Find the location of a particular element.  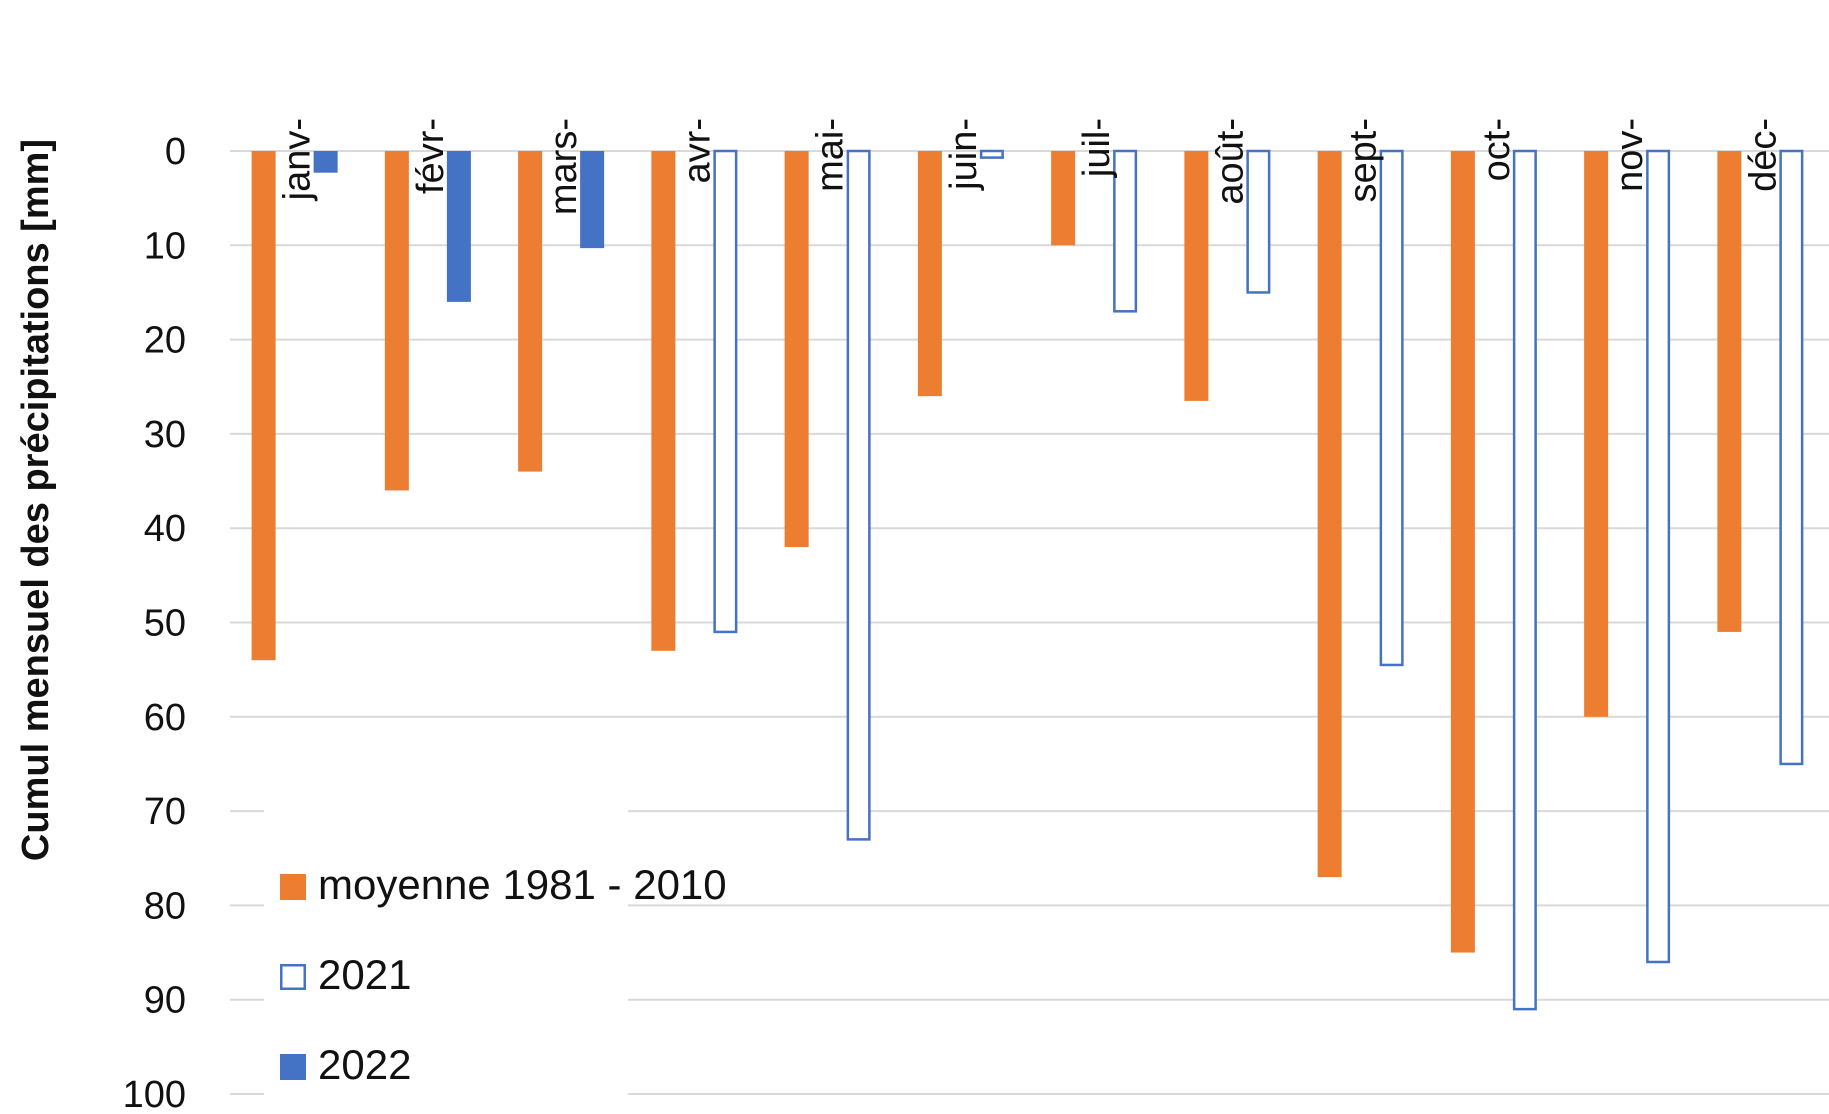

x-tick-label: nov- is located at coordinates (1630, 155).